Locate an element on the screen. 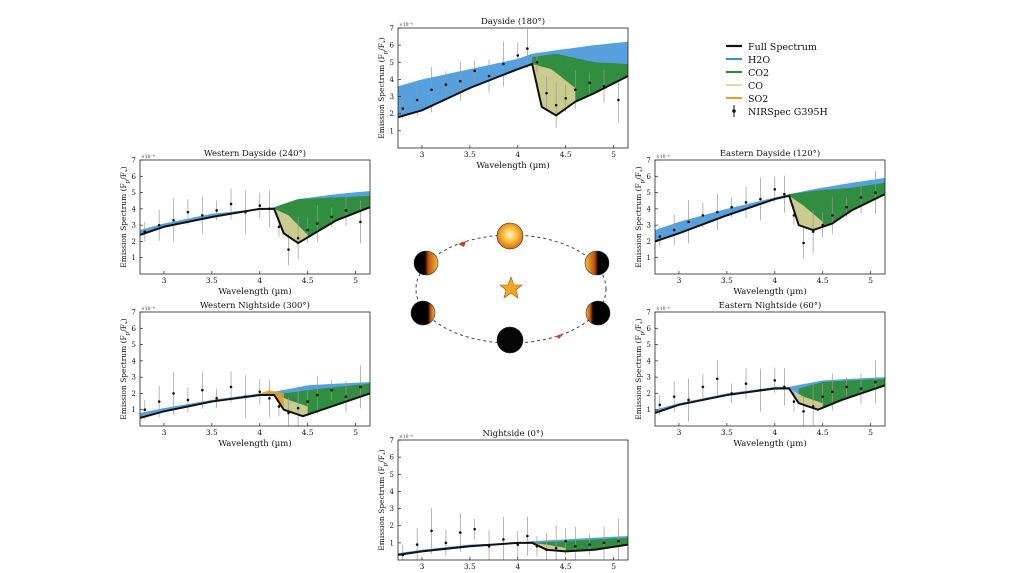 Image resolution: width=1024 pixels, height=573 pixels. planet-eastern-dayside-icon is located at coordinates (597, 263).